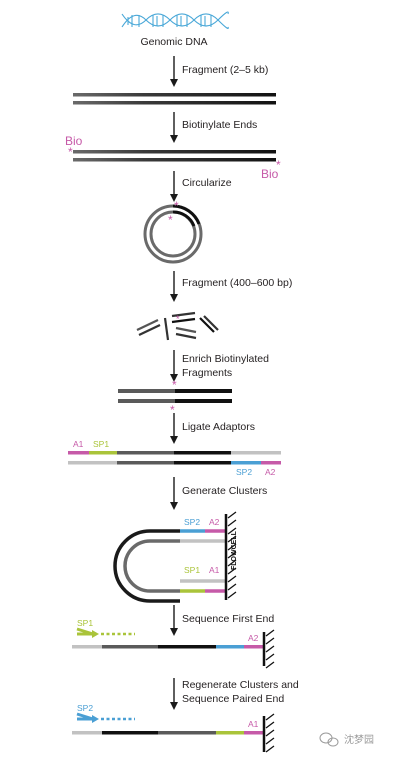  Describe the element at coordinates (225, 359) in the screenshot. I see `step-enrich-label-line1: Enrich Biotinylated` at that location.